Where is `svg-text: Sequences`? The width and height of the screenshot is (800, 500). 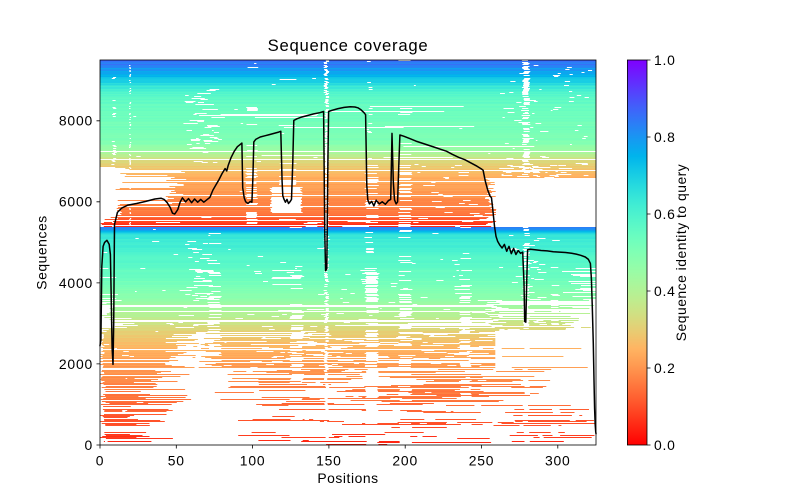 svg-text: Sequences is located at coordinates (42, 252).